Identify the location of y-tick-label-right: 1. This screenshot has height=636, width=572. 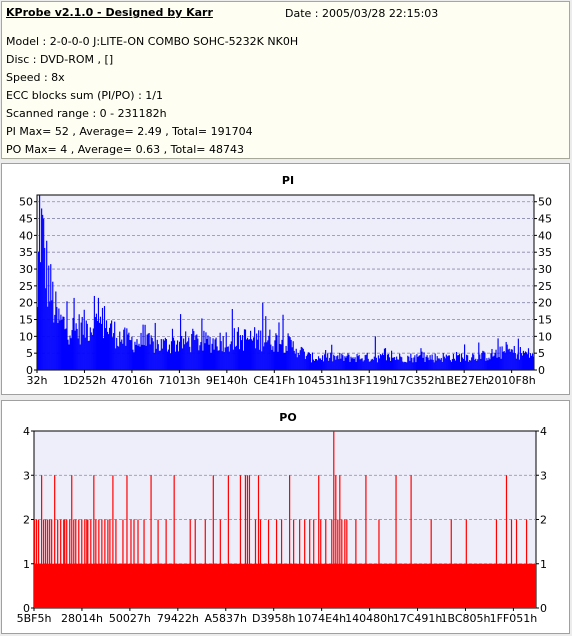
(543, 564).